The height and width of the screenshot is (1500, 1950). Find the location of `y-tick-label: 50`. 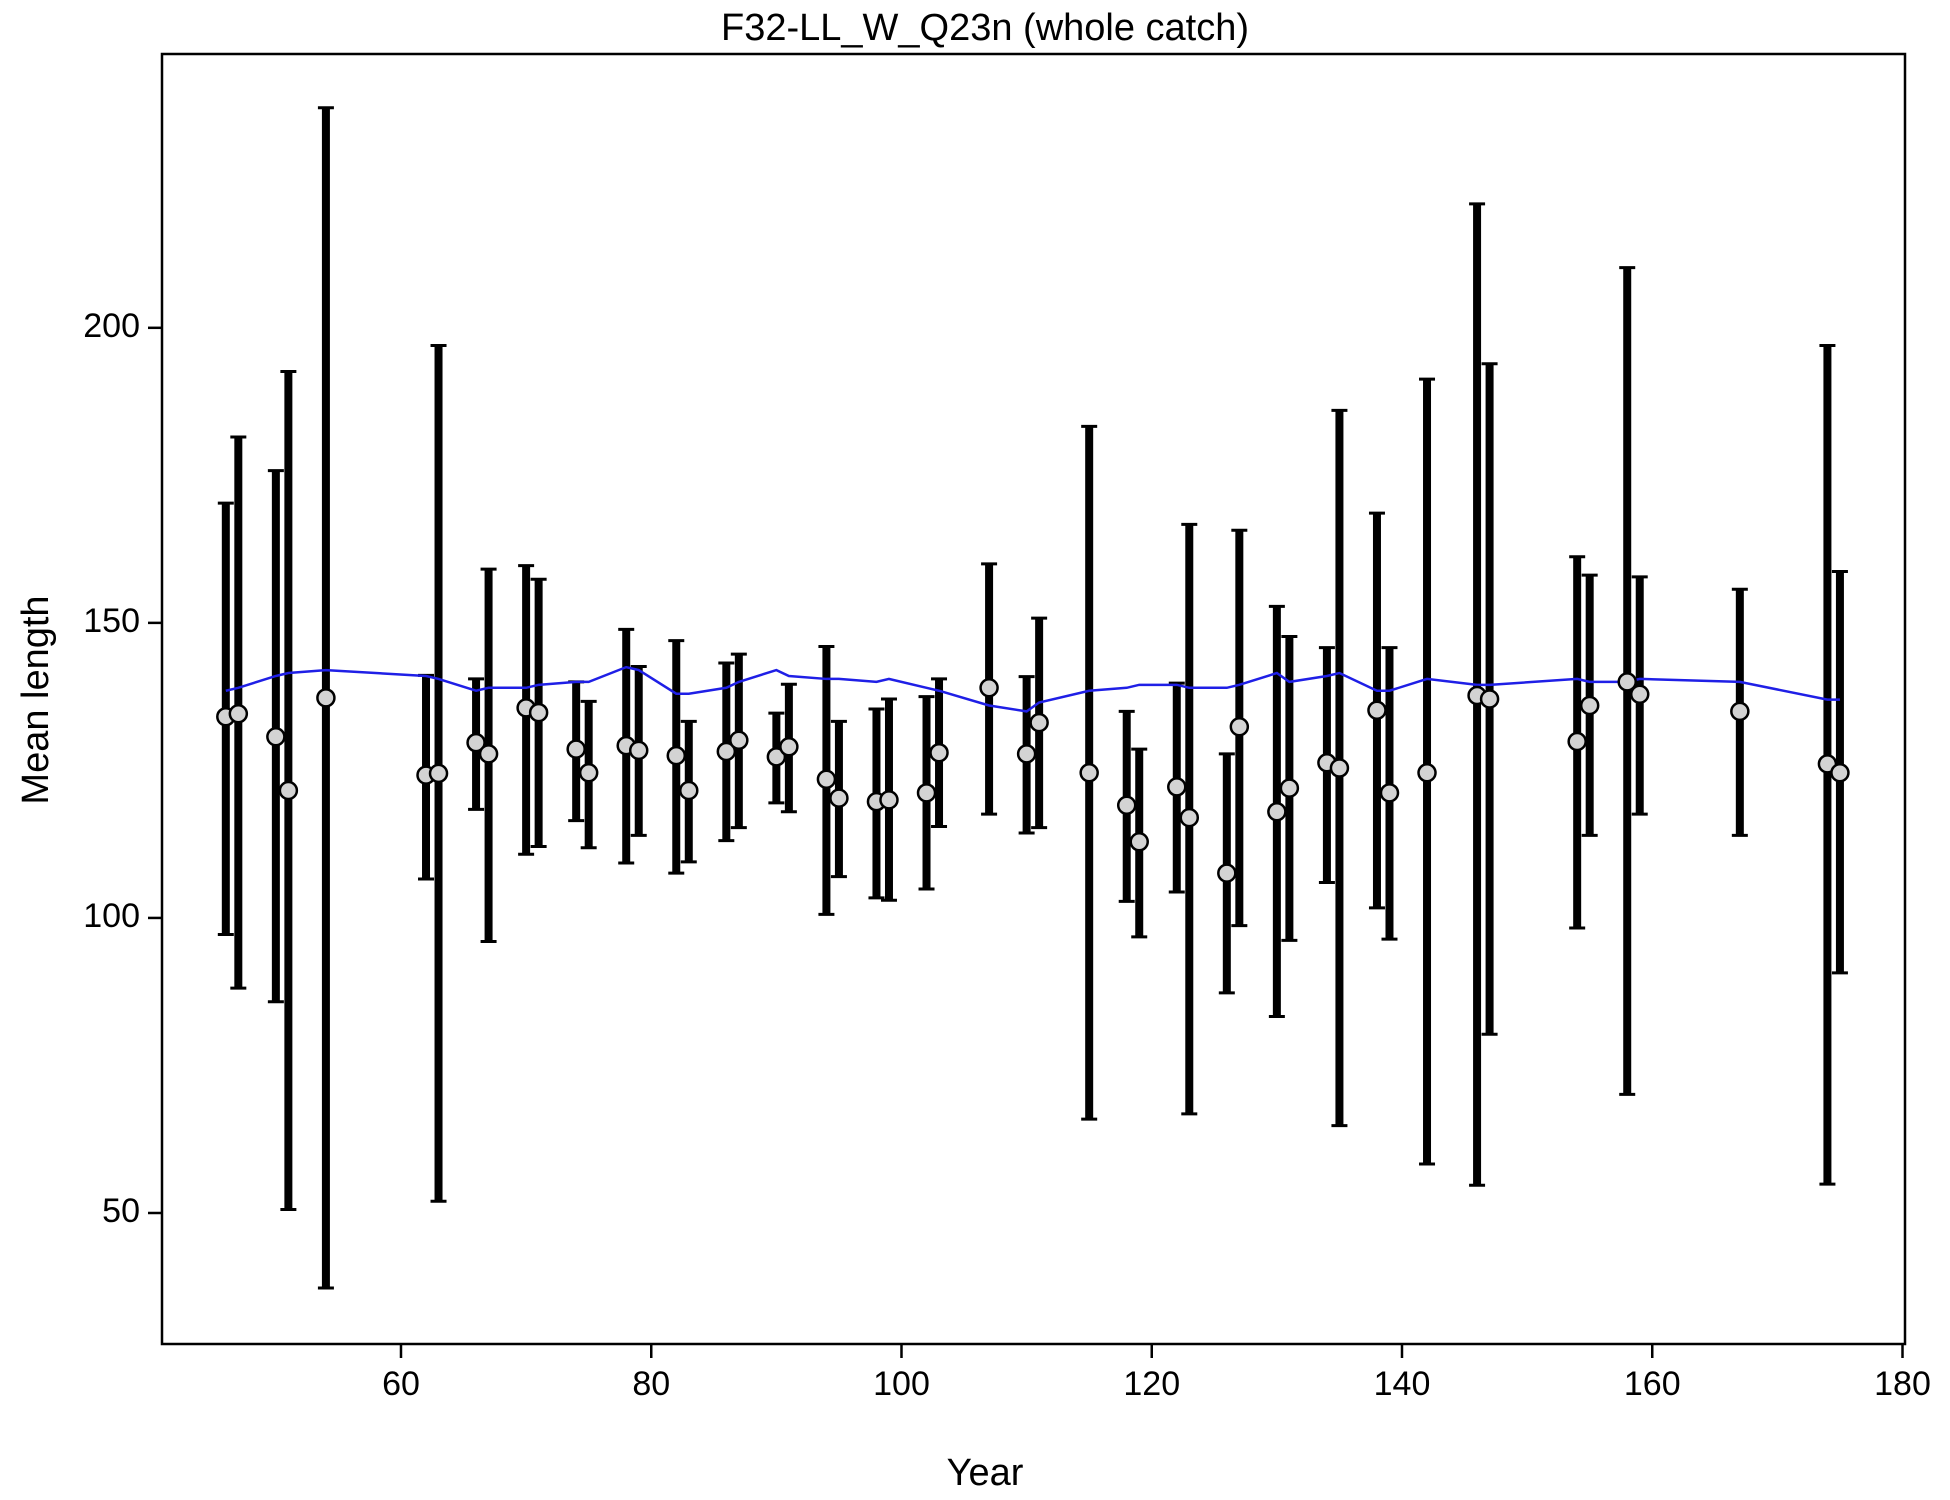

y-tick-label: 50 is located at coordinates (121, 1211).